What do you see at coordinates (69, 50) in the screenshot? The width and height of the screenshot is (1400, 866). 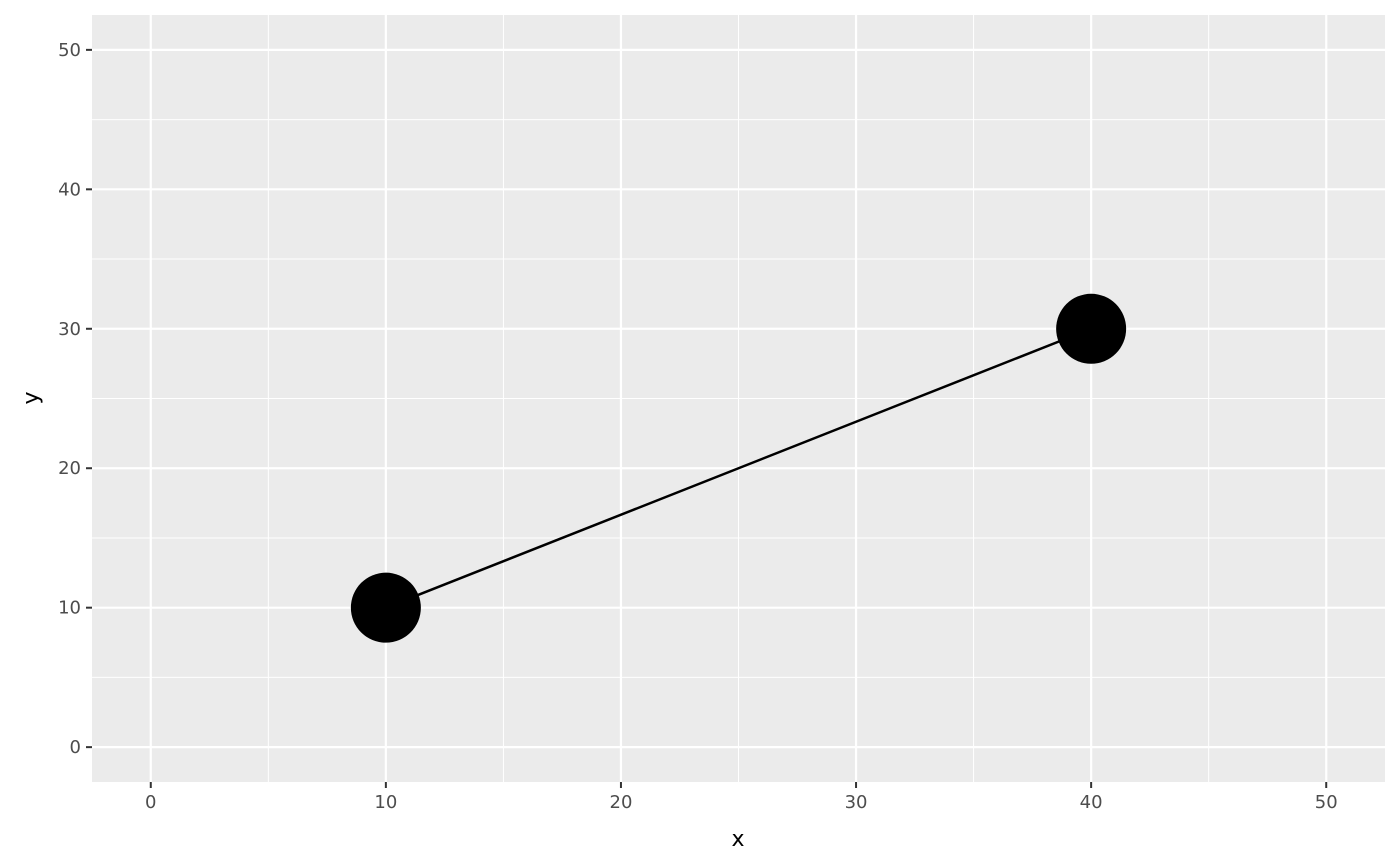 I see `y-tick-label: 50` at bounding box center [69, 50].